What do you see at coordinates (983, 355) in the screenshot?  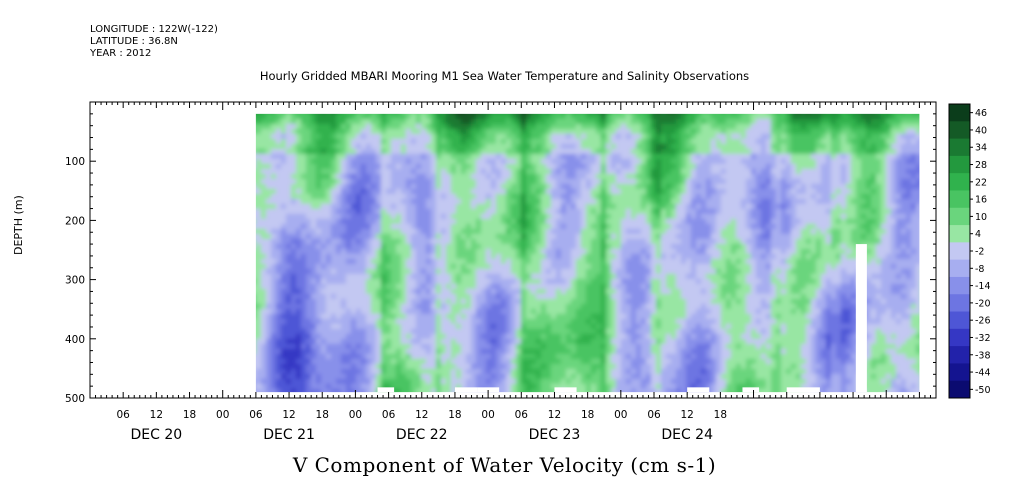 I see `colorbar-label: -38` at bounding box center [983, 355].